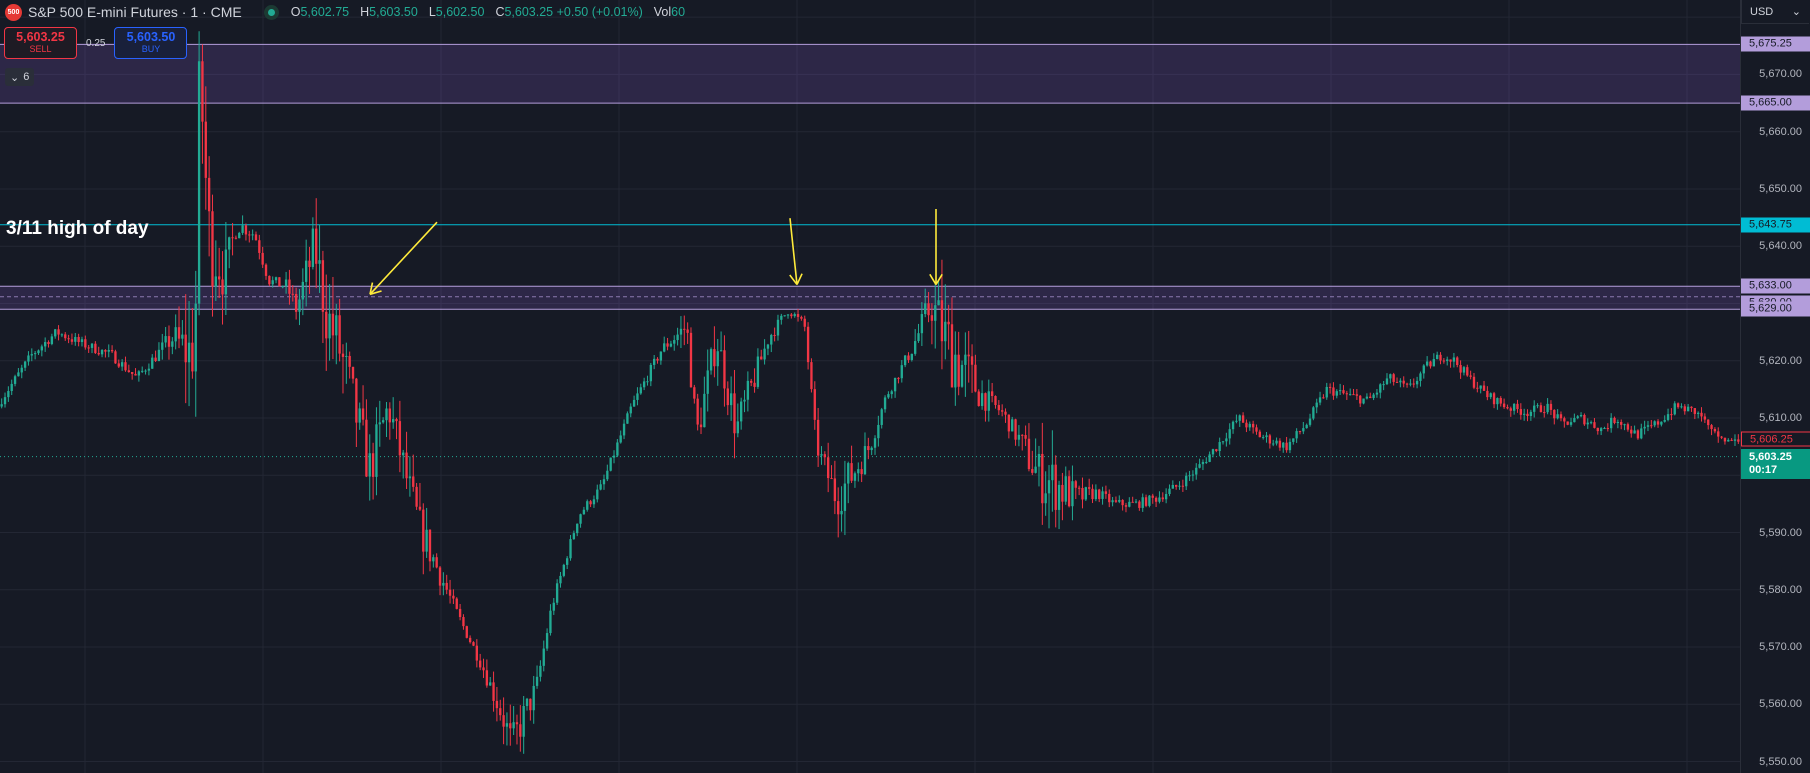 This screenshot has width=1810, height=773. What do you see at coordinates (96, 43) in the screenshot?
I see `trade-panel: 5,603.25 SELL 0.25 5,603.50 BUY` at bounding box center [96, 43].